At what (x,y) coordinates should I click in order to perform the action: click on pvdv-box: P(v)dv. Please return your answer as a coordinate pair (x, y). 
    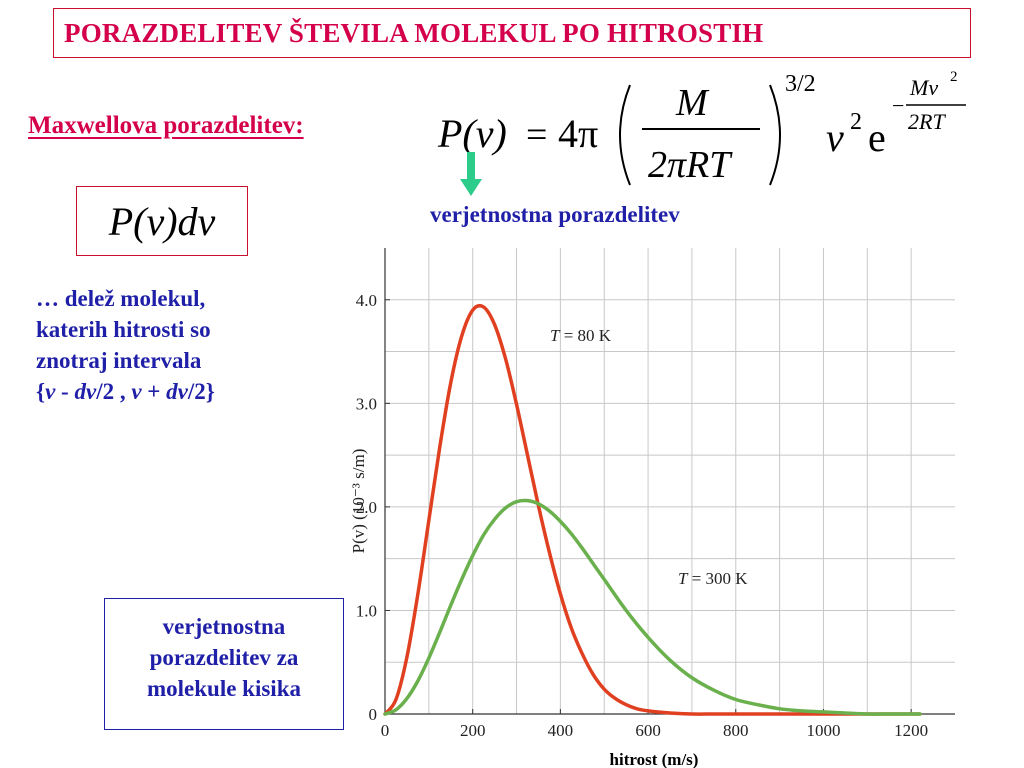
    Looking at the image, I should click on (162, 221).